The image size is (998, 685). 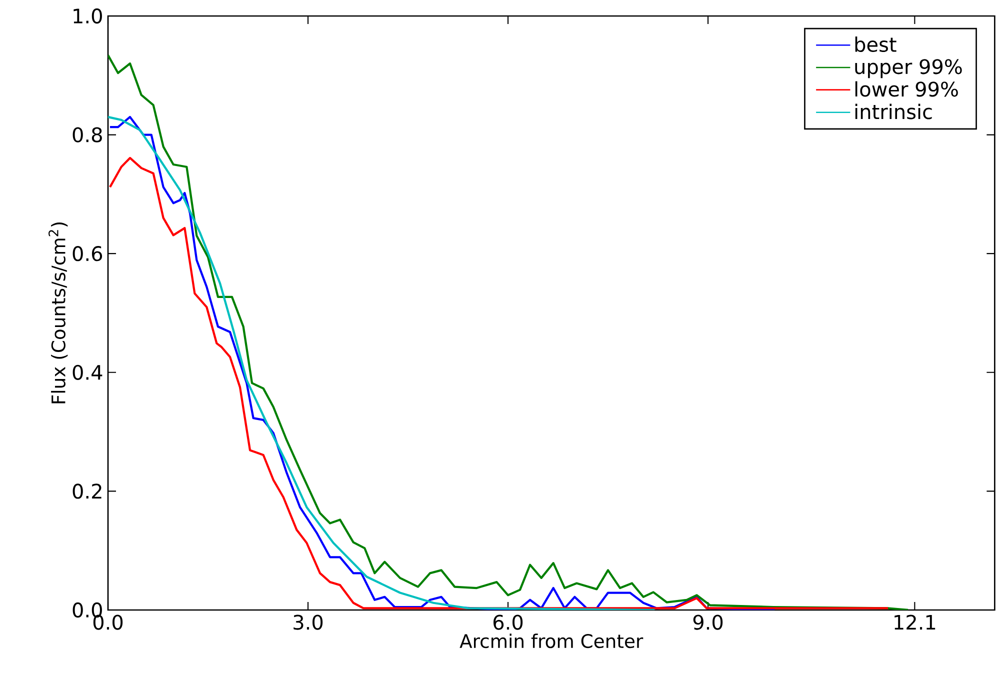 I want to click on y-tick-label: 0.8, so click(x=87, y=134).